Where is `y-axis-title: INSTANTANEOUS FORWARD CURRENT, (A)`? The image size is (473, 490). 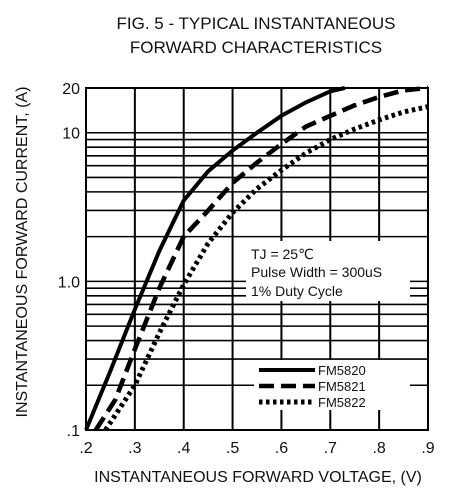
y-axis-title: INSTANTANEOUS FORWARD CURRENT, (A) is located at coordinates (22, 252).